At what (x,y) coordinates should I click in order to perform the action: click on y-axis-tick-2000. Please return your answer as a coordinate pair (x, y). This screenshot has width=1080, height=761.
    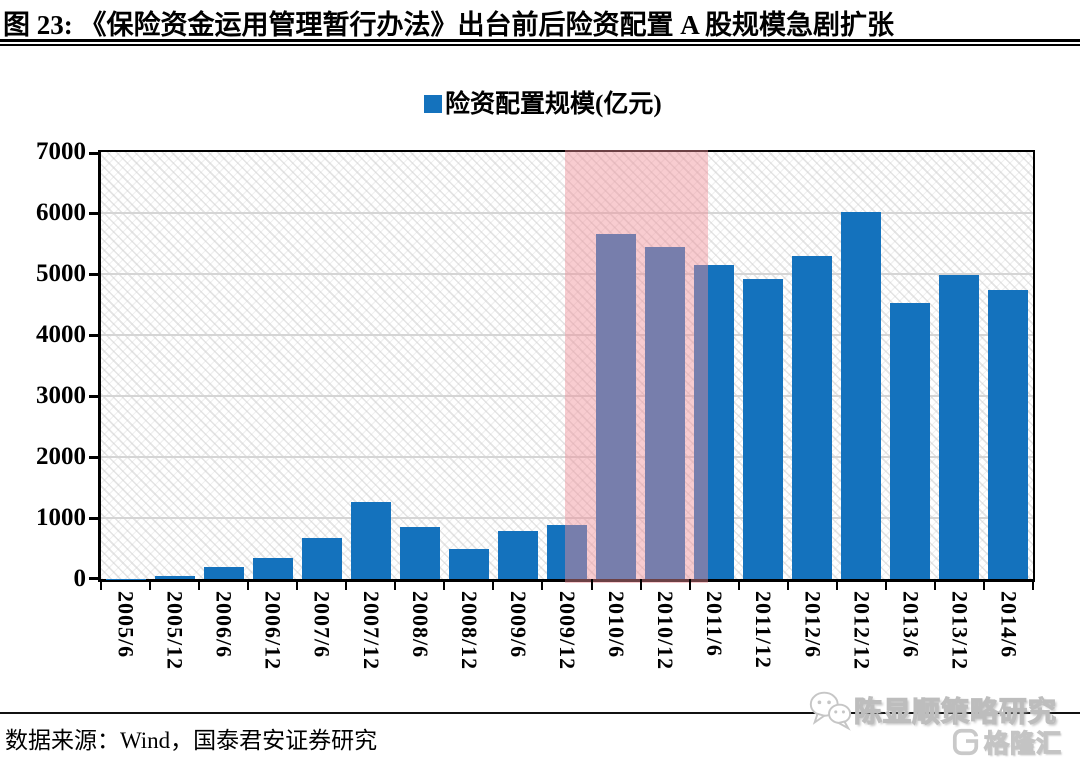
    Looking at the image, I should click on (93, 457).